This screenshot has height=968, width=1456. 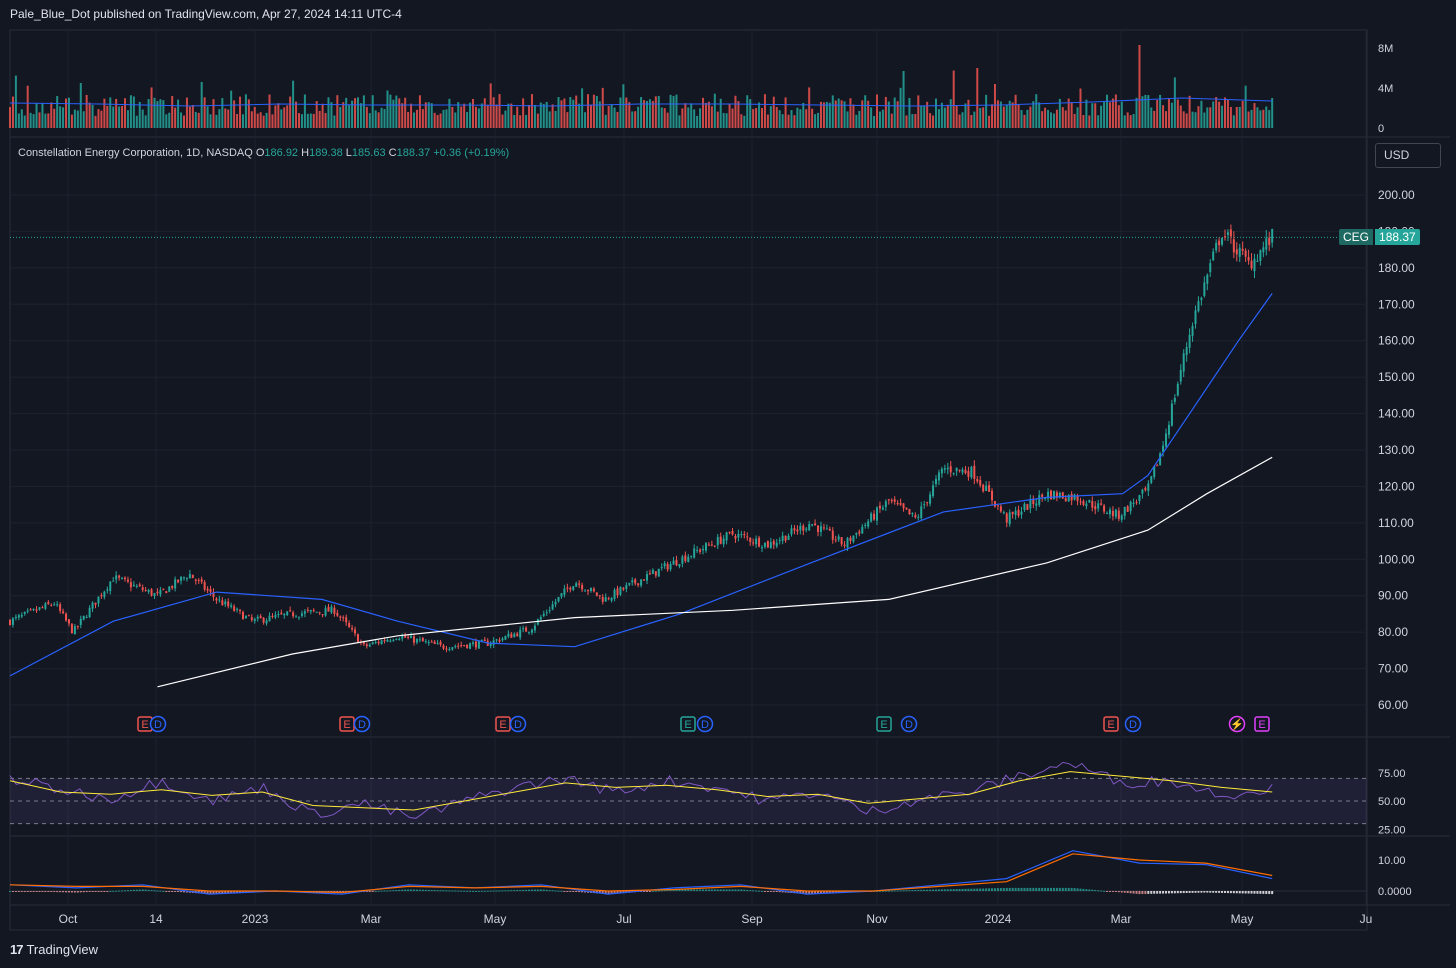 I want to click on earnings-beat-badge-icon, so click(x=884, y=724).